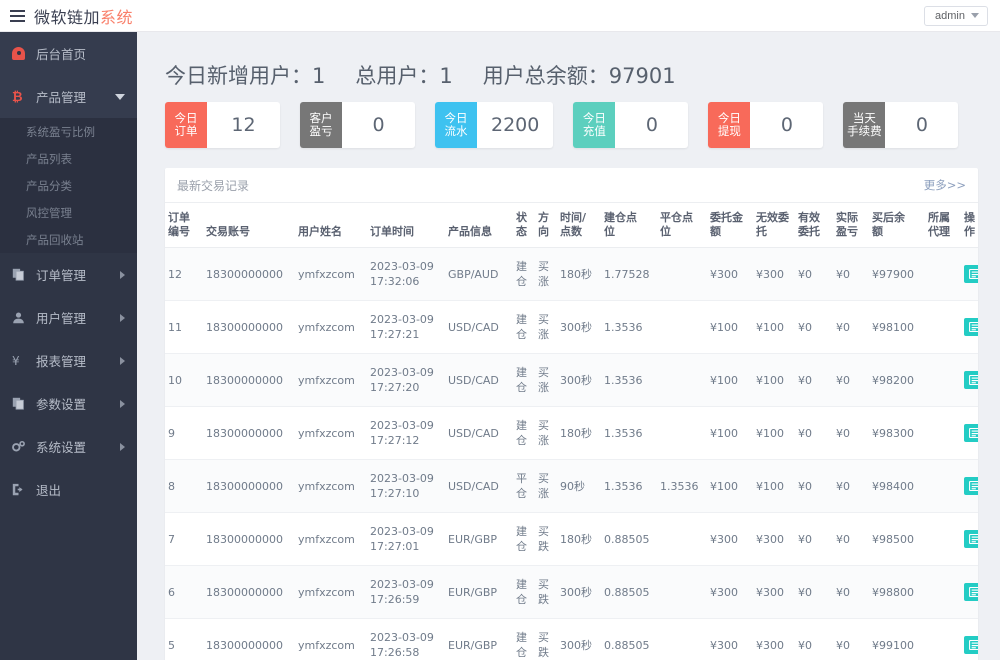  Describe the element at coordinates (68, 317) in the screenshot. I see `sidebar-item-3: 用户管理` at that location.